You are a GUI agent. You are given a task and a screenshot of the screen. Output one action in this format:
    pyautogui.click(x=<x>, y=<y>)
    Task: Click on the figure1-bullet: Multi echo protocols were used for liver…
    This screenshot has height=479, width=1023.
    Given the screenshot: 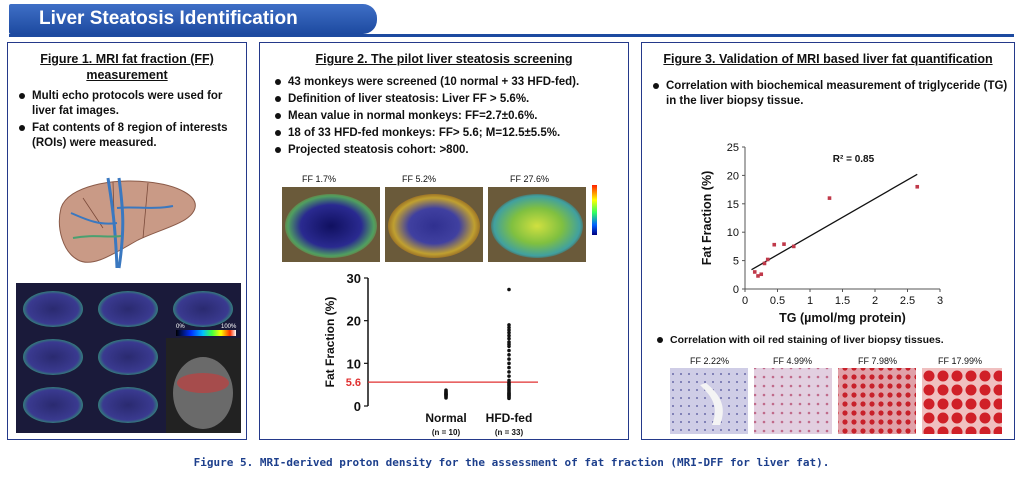 What is the action you would take?
    pyautogui.click(x=132, y=104)
    